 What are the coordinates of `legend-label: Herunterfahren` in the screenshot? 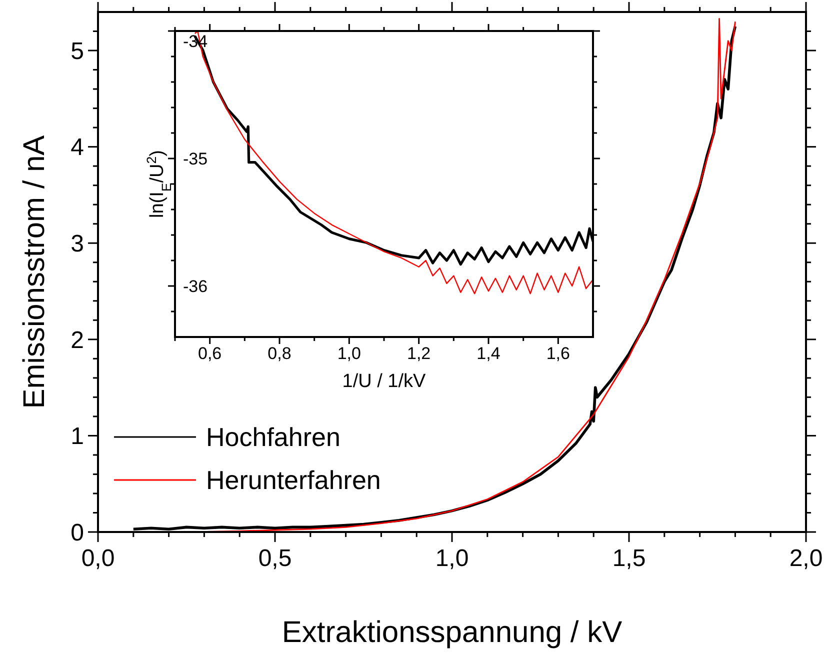 It's located at (293, 480).